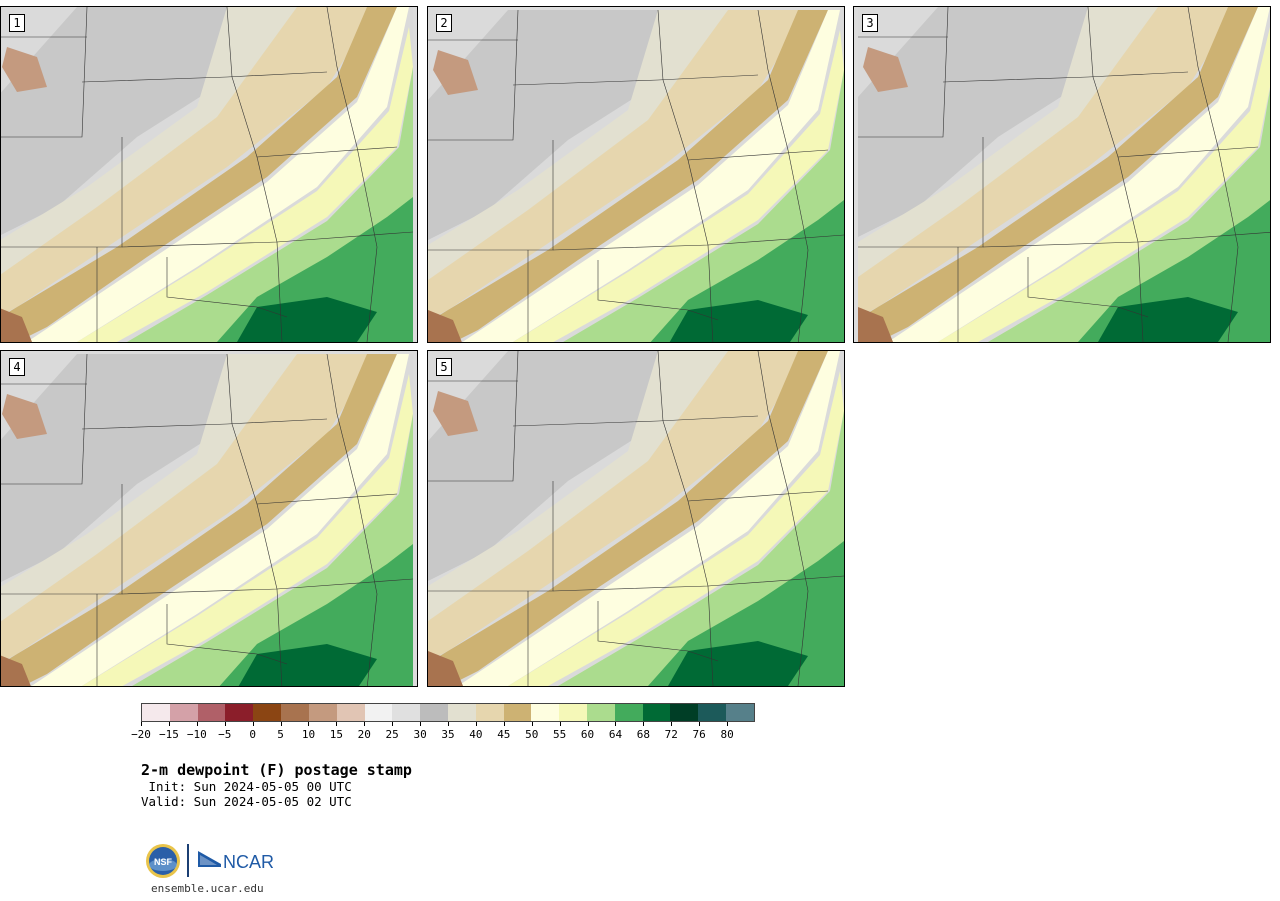  I want to click on colorbar-tick-label: 10, so click(308, 734).